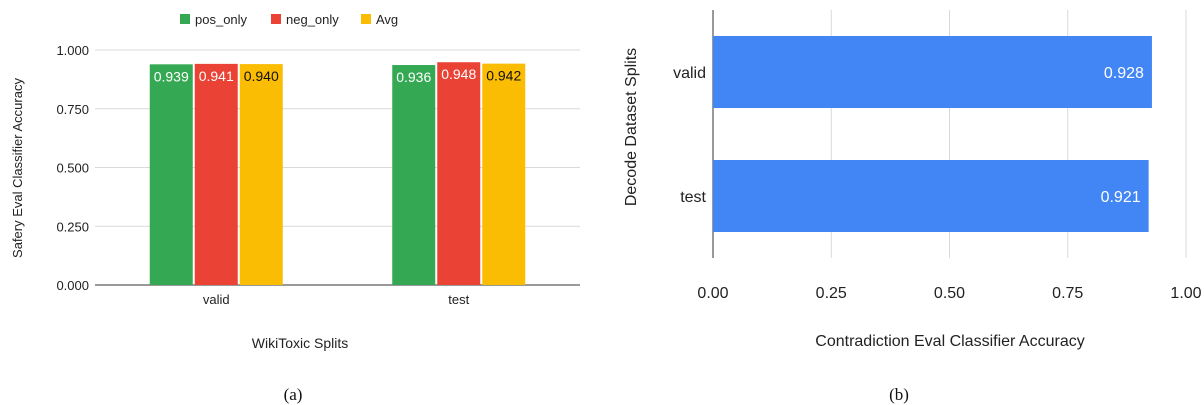 This screenshot has height=405, width=1204. What do you see at coordinates (338, 75) in the screenshot?
I see `data-labels: 0.939 0.941 0.940 0.936 0.948 0.942` at bounding box center [338, 75].